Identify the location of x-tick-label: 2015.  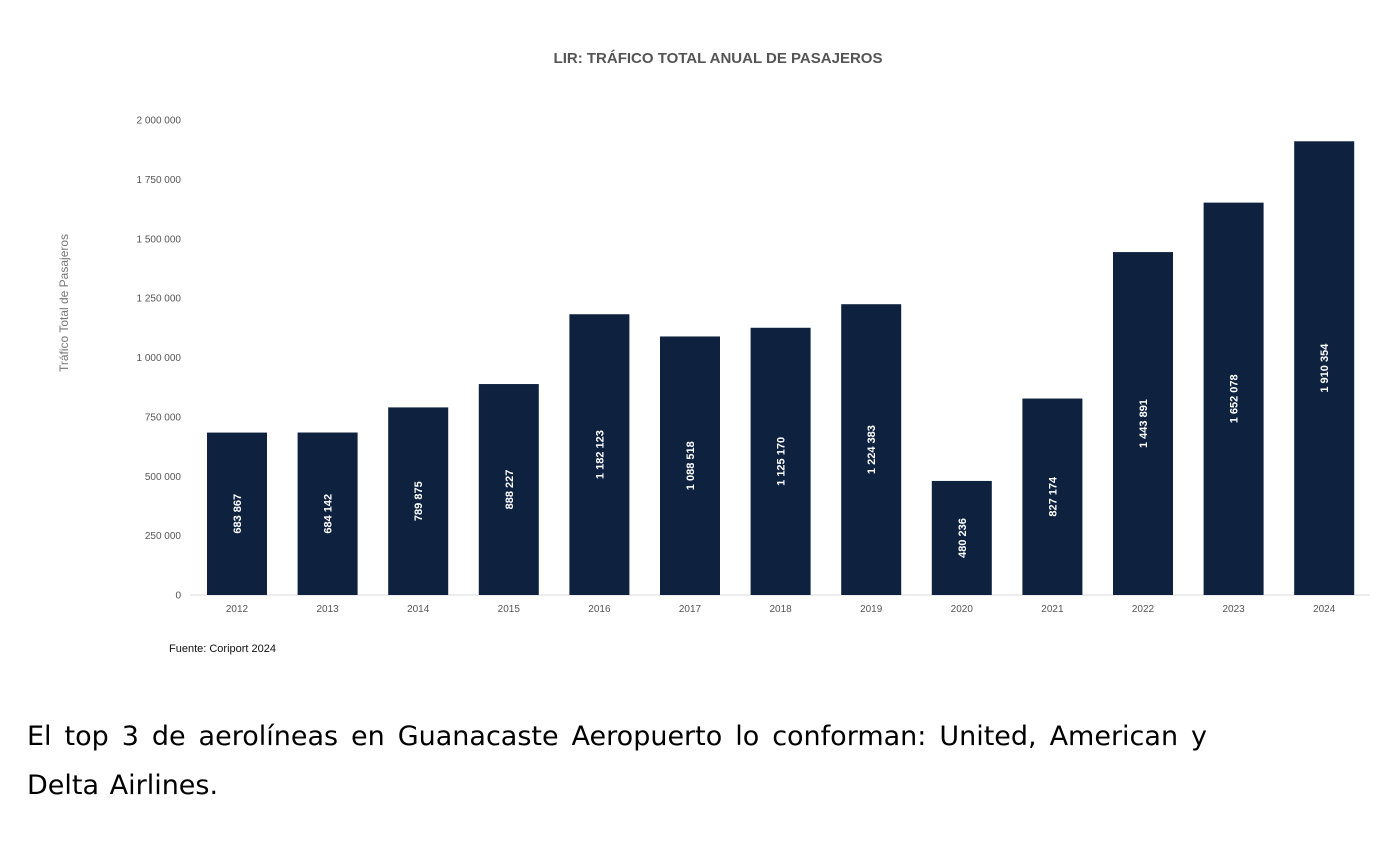
(509, 609).